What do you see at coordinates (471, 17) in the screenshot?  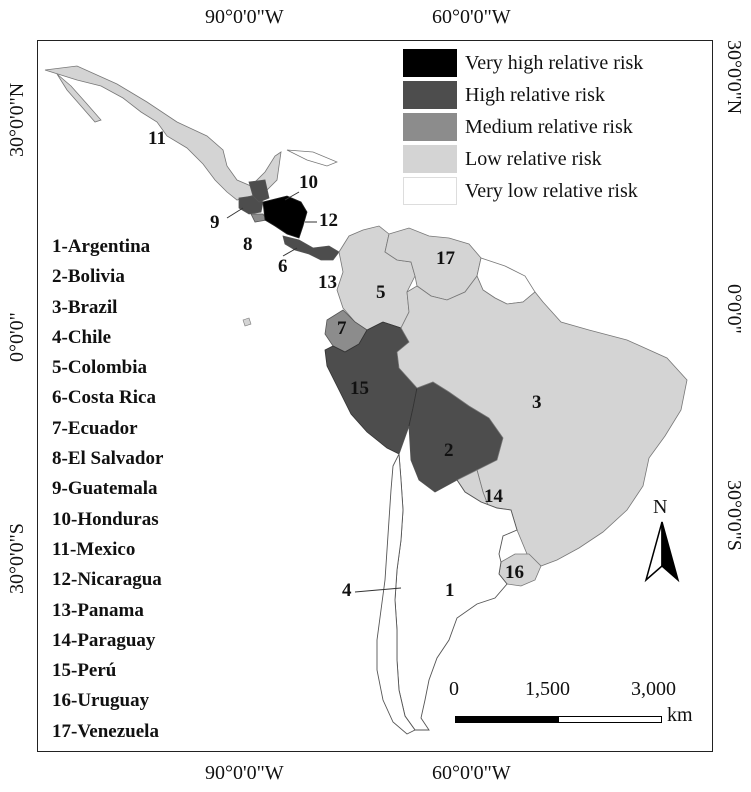 I see `coord-top-60w: 60°0'0"W` at bounding box center [471, 17].